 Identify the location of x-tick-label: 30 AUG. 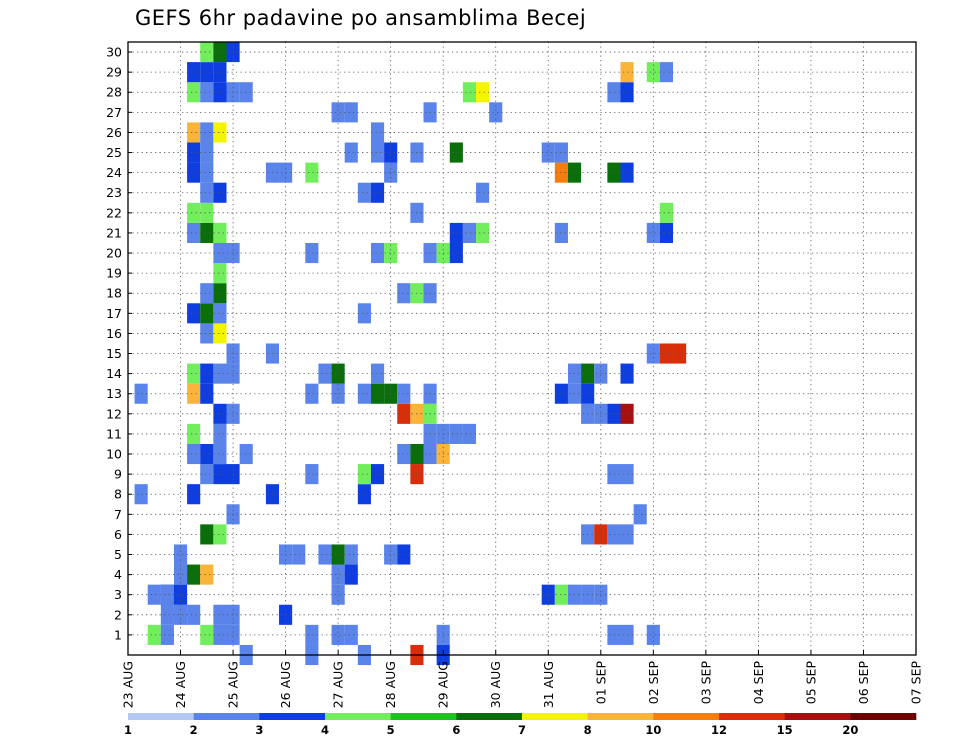
(495, 684).